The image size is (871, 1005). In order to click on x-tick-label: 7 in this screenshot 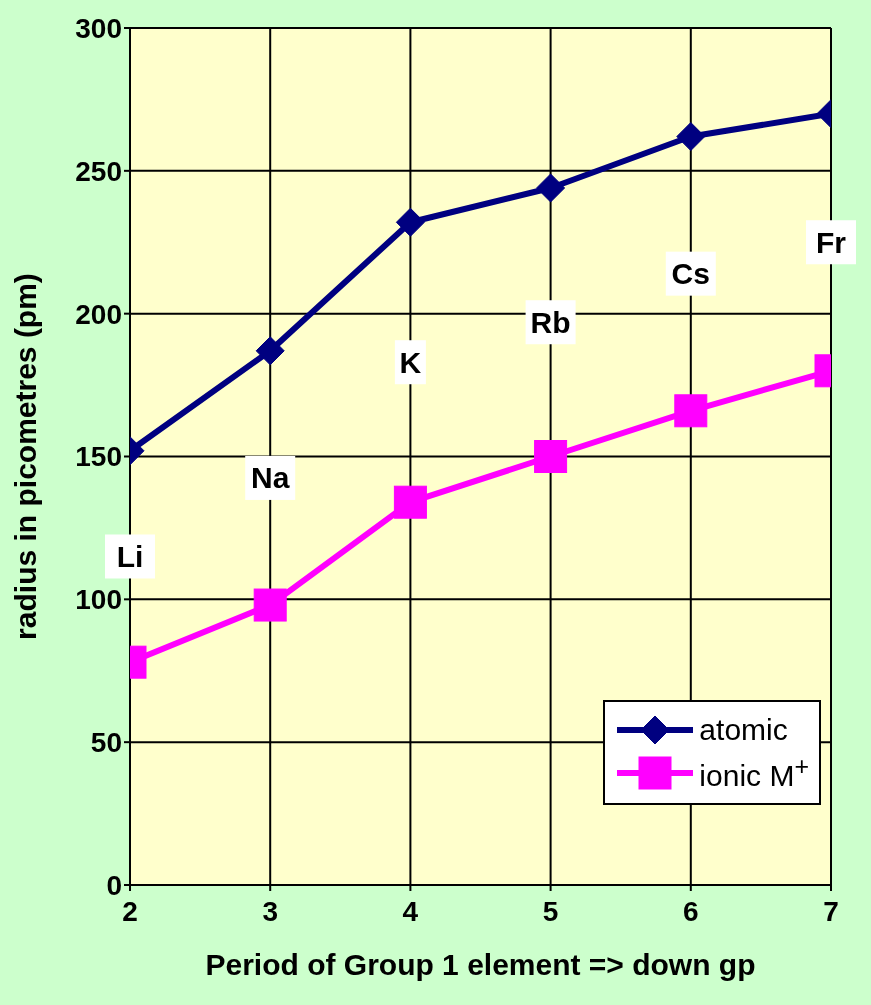, I will do `click(831, 911)`.